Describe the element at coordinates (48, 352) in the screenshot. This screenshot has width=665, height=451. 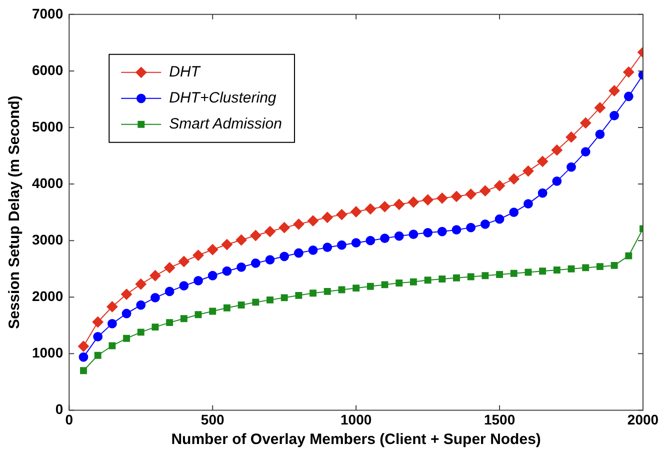
I see `y-tick-label: 1000` at that location.